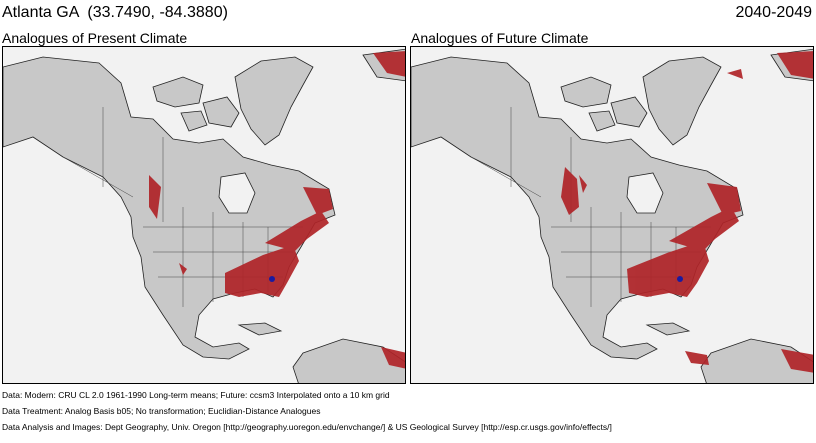  Describe the element at coordinates (115, 12) in the screenshot. I see `location-title: Atlanta GA (33.7490, -84.3880)` at that location.